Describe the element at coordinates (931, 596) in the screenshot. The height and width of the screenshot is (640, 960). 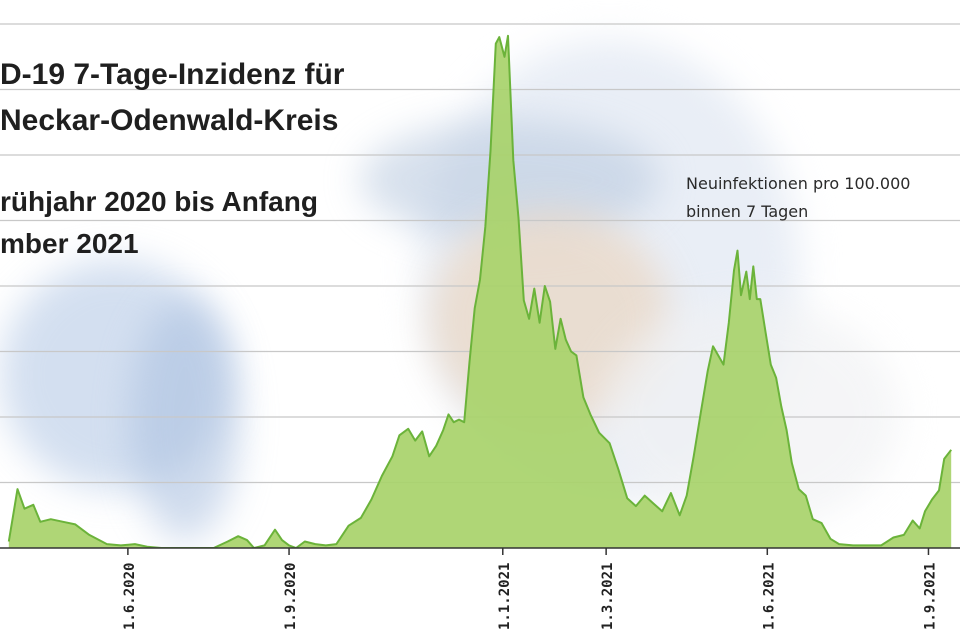
I see `x-tick-label: 1.9.2021` at that location.